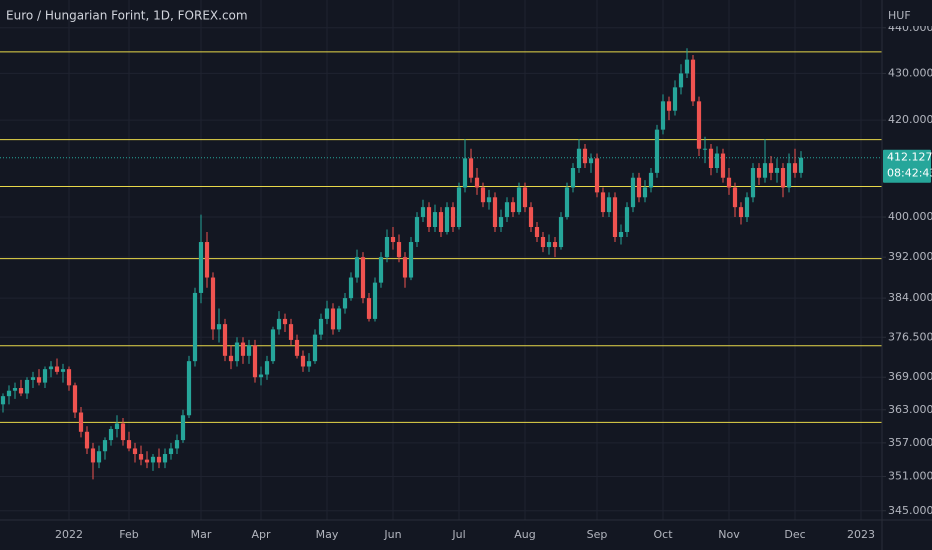 The image size is (932, 550). I want to click on x-tick-label: Dec, so click(794, 534).